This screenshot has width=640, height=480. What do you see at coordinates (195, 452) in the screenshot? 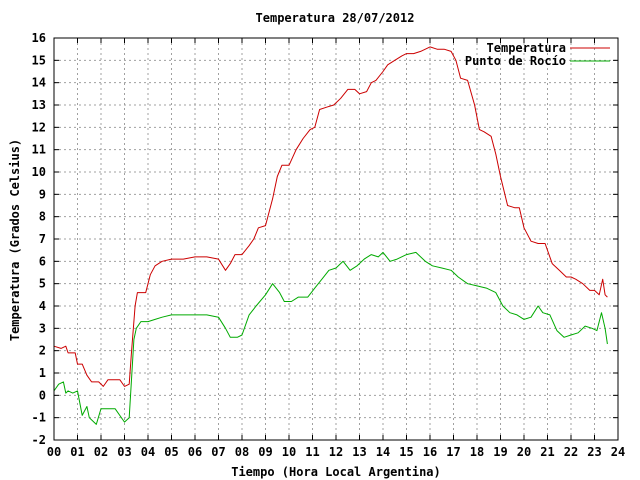
I see `x-tick-label: 06` at bounding box center [195, 452].